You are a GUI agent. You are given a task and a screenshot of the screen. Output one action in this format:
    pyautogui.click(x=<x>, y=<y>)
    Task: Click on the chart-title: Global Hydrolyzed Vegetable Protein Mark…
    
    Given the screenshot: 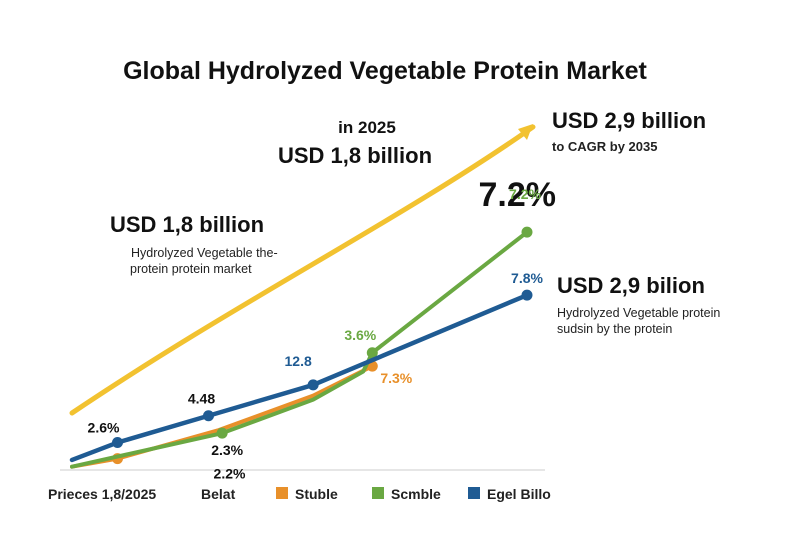 What is the action you would take?
    pyautogui.click(x=385, y=71)
    